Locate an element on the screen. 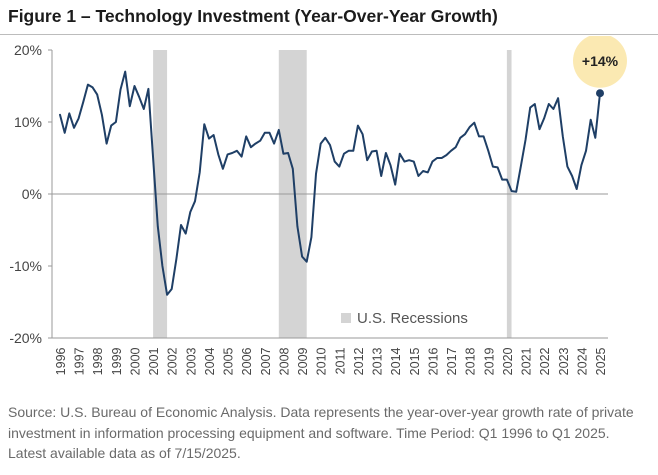 This screenshot has width=658, height=475. x-tick-label: 2016 is located at coordinates (433, 361).